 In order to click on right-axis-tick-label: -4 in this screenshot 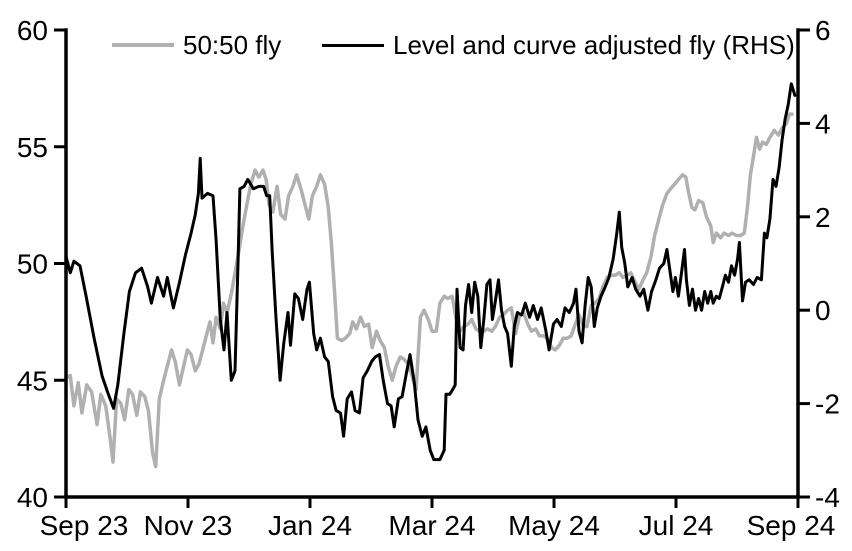, I will do `click(827, 497)`.